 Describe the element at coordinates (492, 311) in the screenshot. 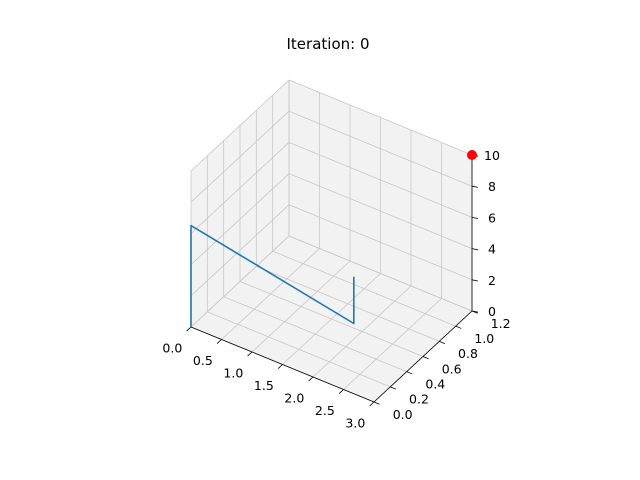

I see `z-tick-label: 0` at that location.